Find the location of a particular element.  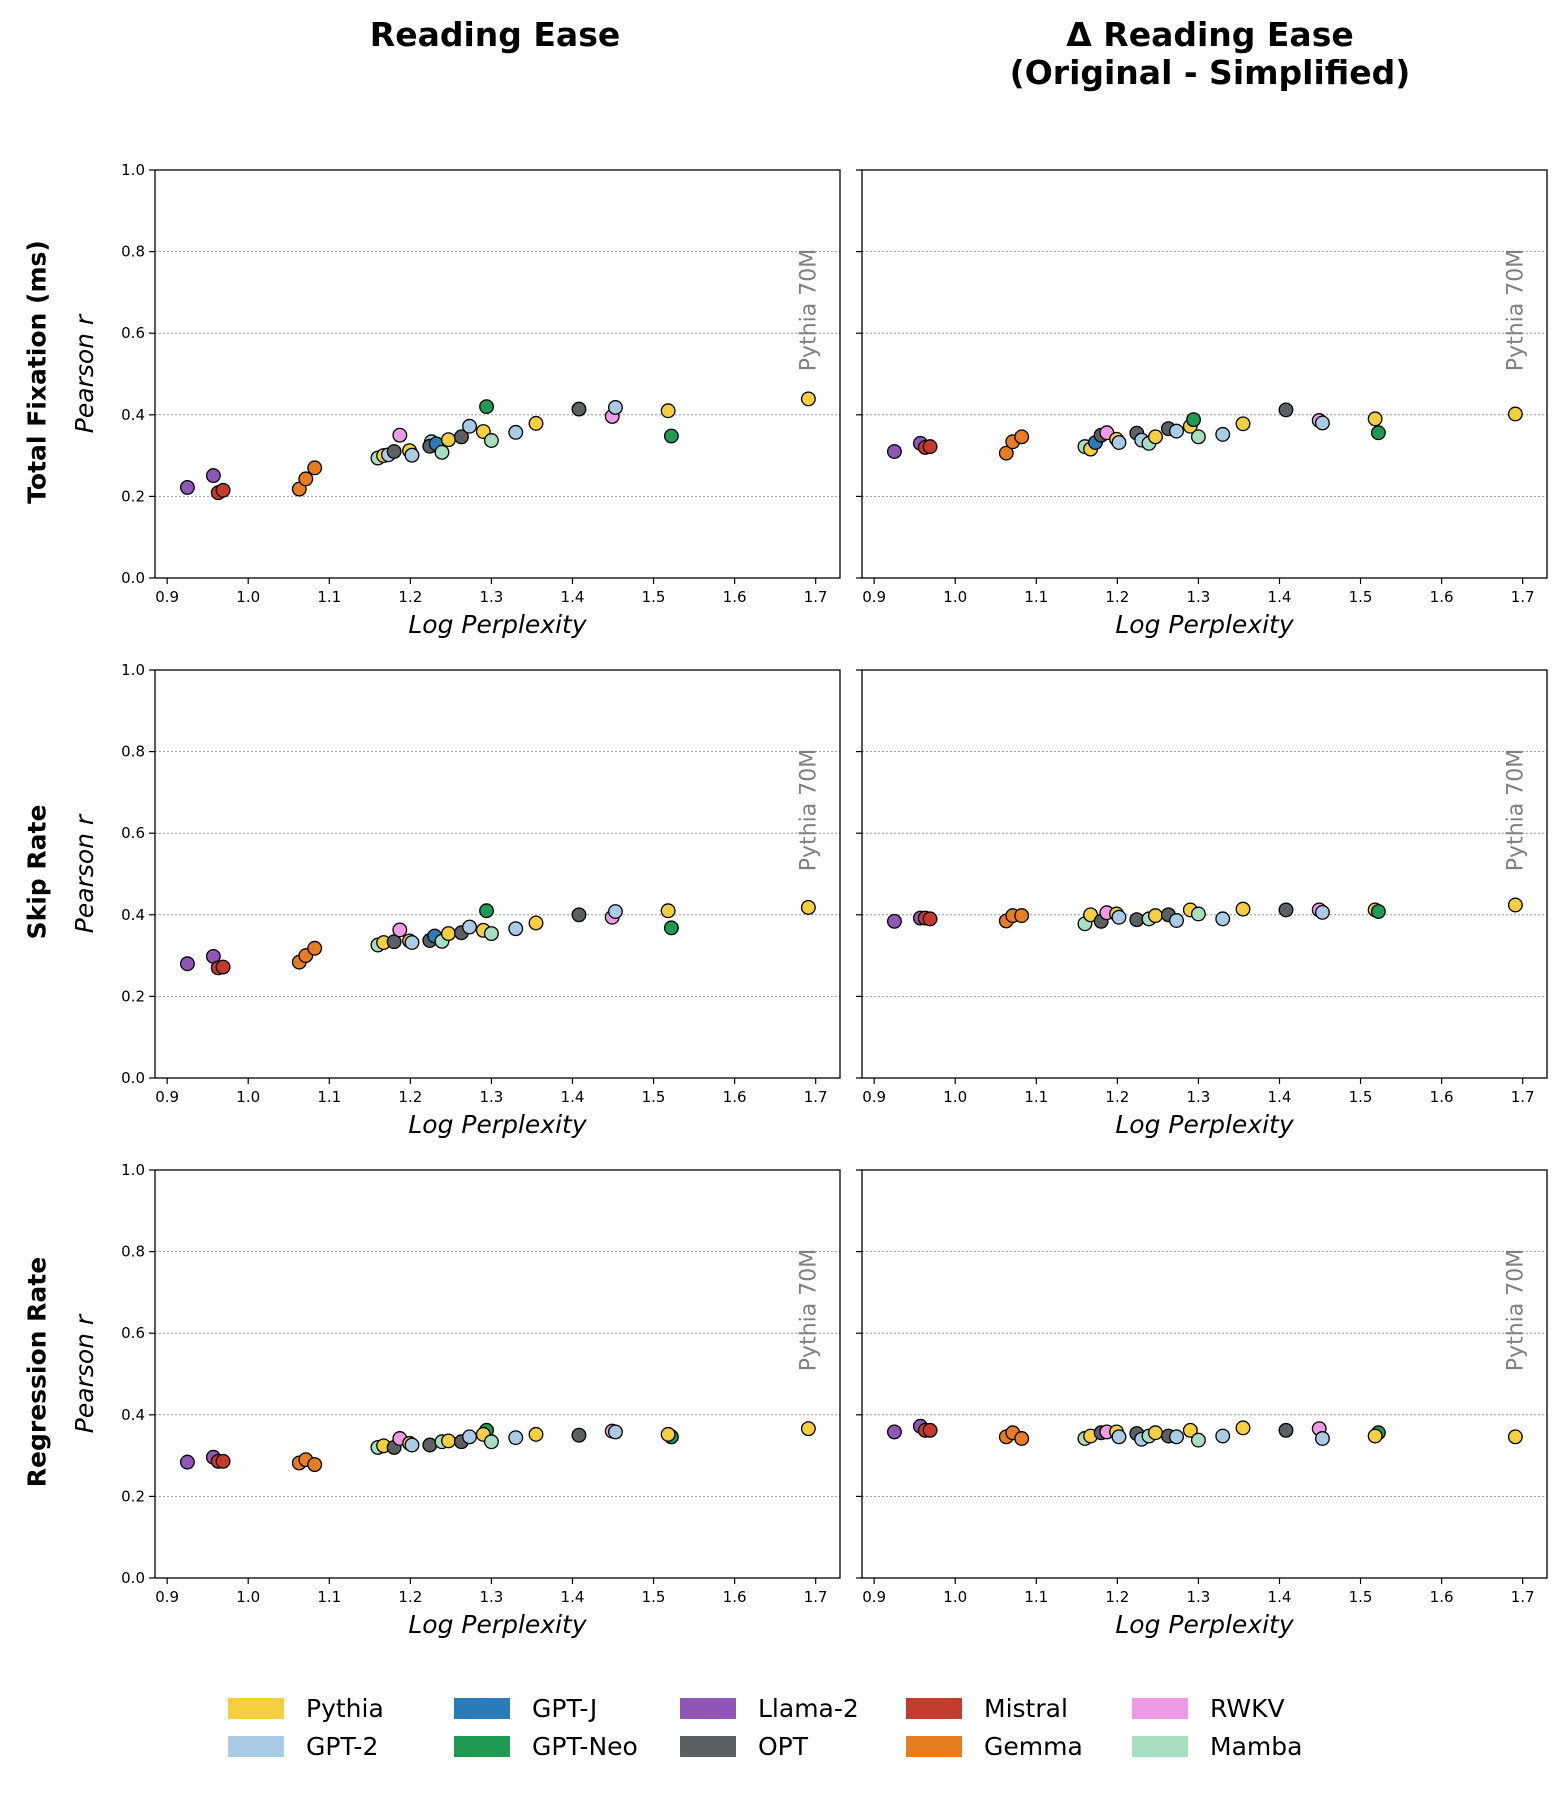

legend-item-gemma: Gemma is located at coordinates (994, 1746).